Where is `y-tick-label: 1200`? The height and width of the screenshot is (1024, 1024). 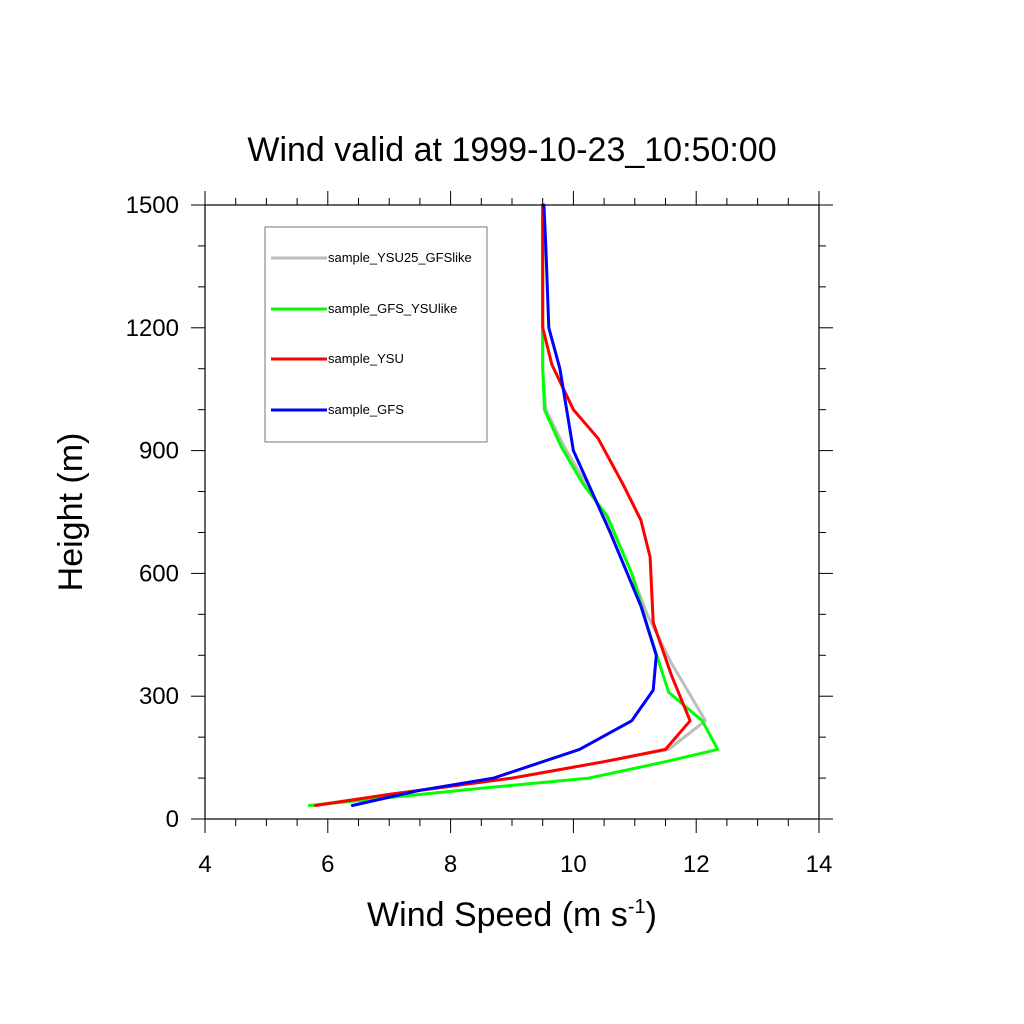
y-tick-label: 1200 is located at coordinates (152, 328).